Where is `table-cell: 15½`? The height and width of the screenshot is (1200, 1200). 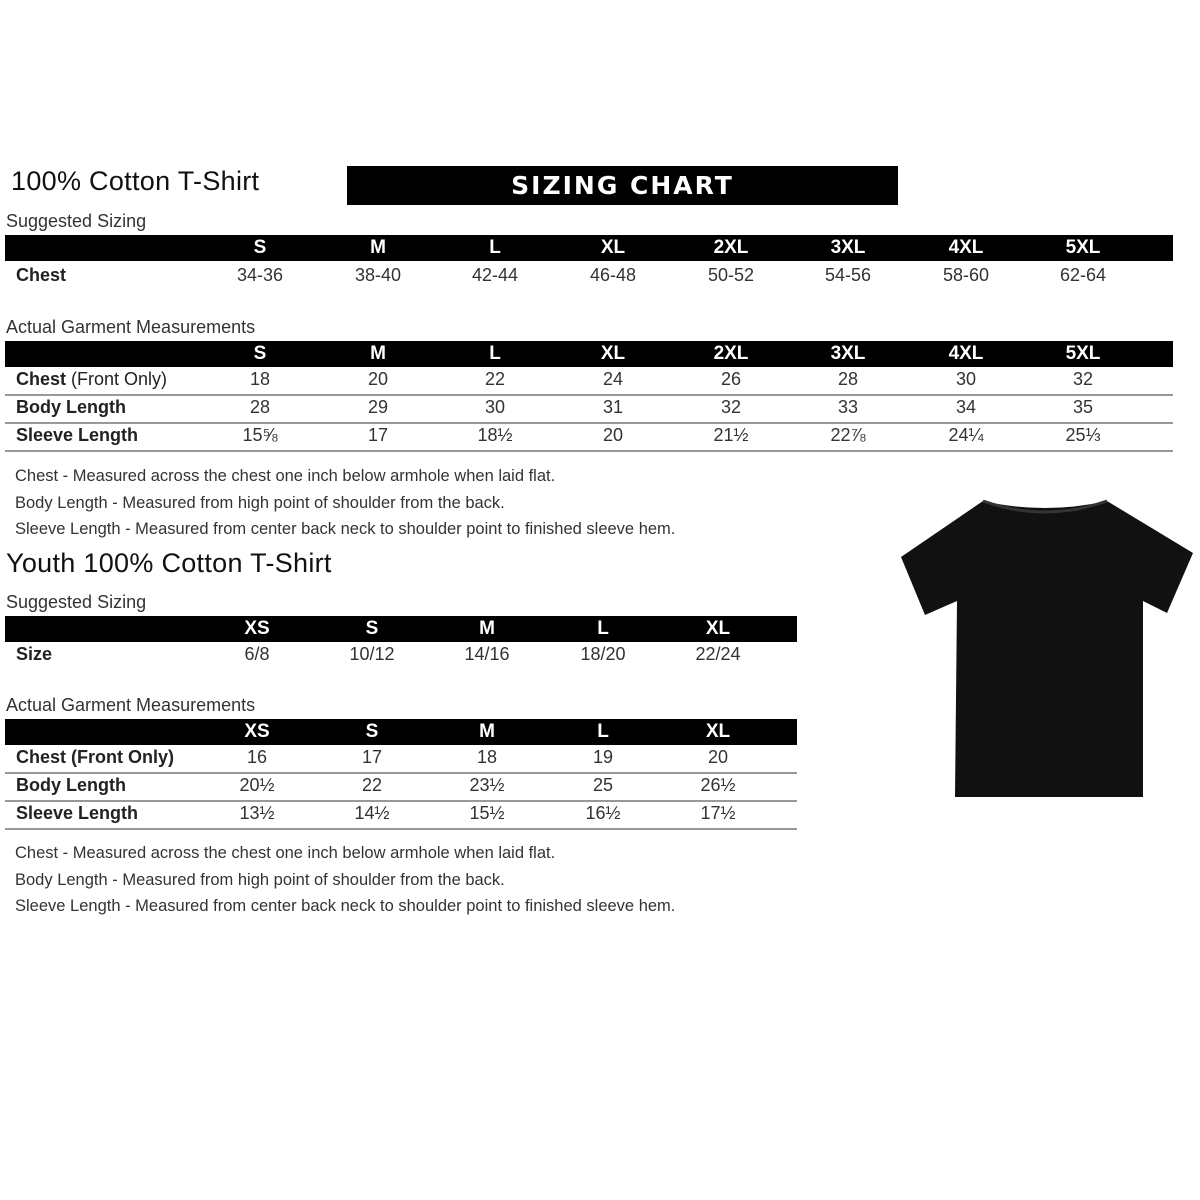
table-cell: 15½ is located at coordinates (487, 813).